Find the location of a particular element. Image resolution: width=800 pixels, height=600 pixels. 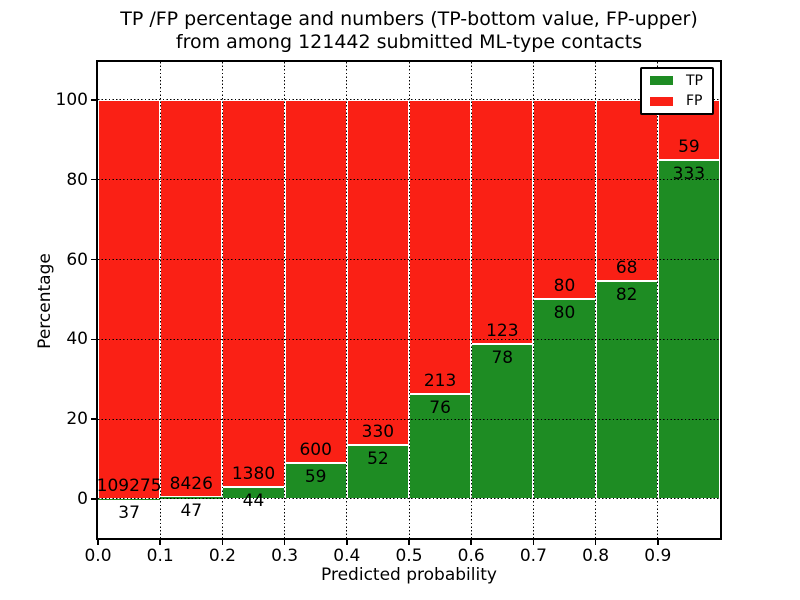

fp-count-label: 80 is located at coordinates (564, 286).